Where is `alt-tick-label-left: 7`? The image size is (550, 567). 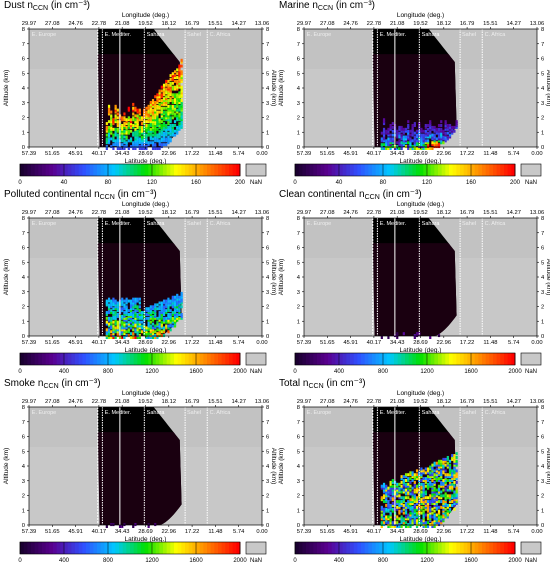 alt-tick-label-left: 7 is located at coordinates (23, 423).